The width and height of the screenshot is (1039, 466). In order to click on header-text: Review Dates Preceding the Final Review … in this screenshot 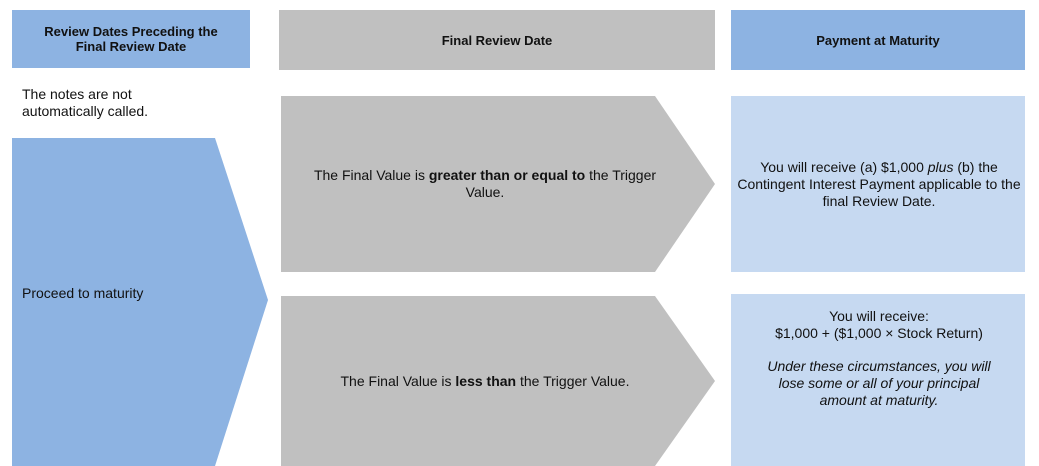, I will do `click(131, 39)`.